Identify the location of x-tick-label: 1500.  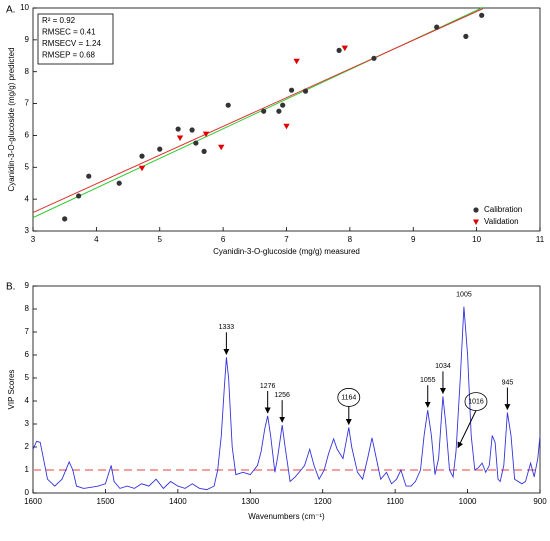
(106, 501).